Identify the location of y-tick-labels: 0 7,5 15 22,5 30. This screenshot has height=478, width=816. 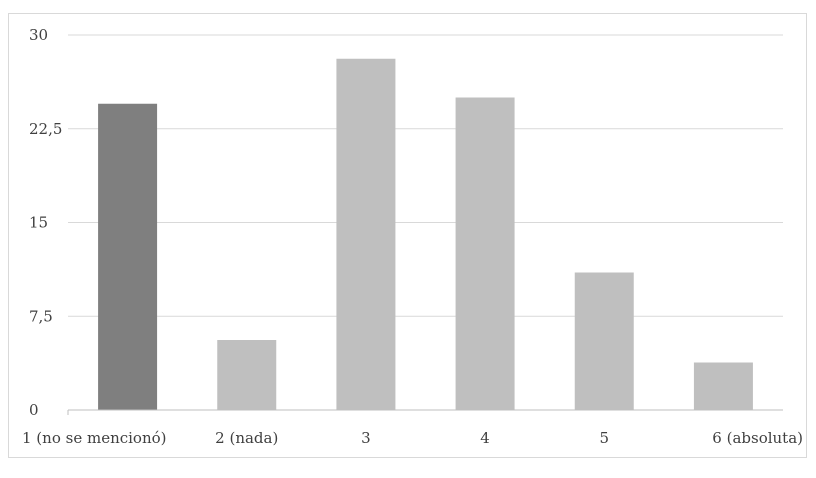
(45, 222).